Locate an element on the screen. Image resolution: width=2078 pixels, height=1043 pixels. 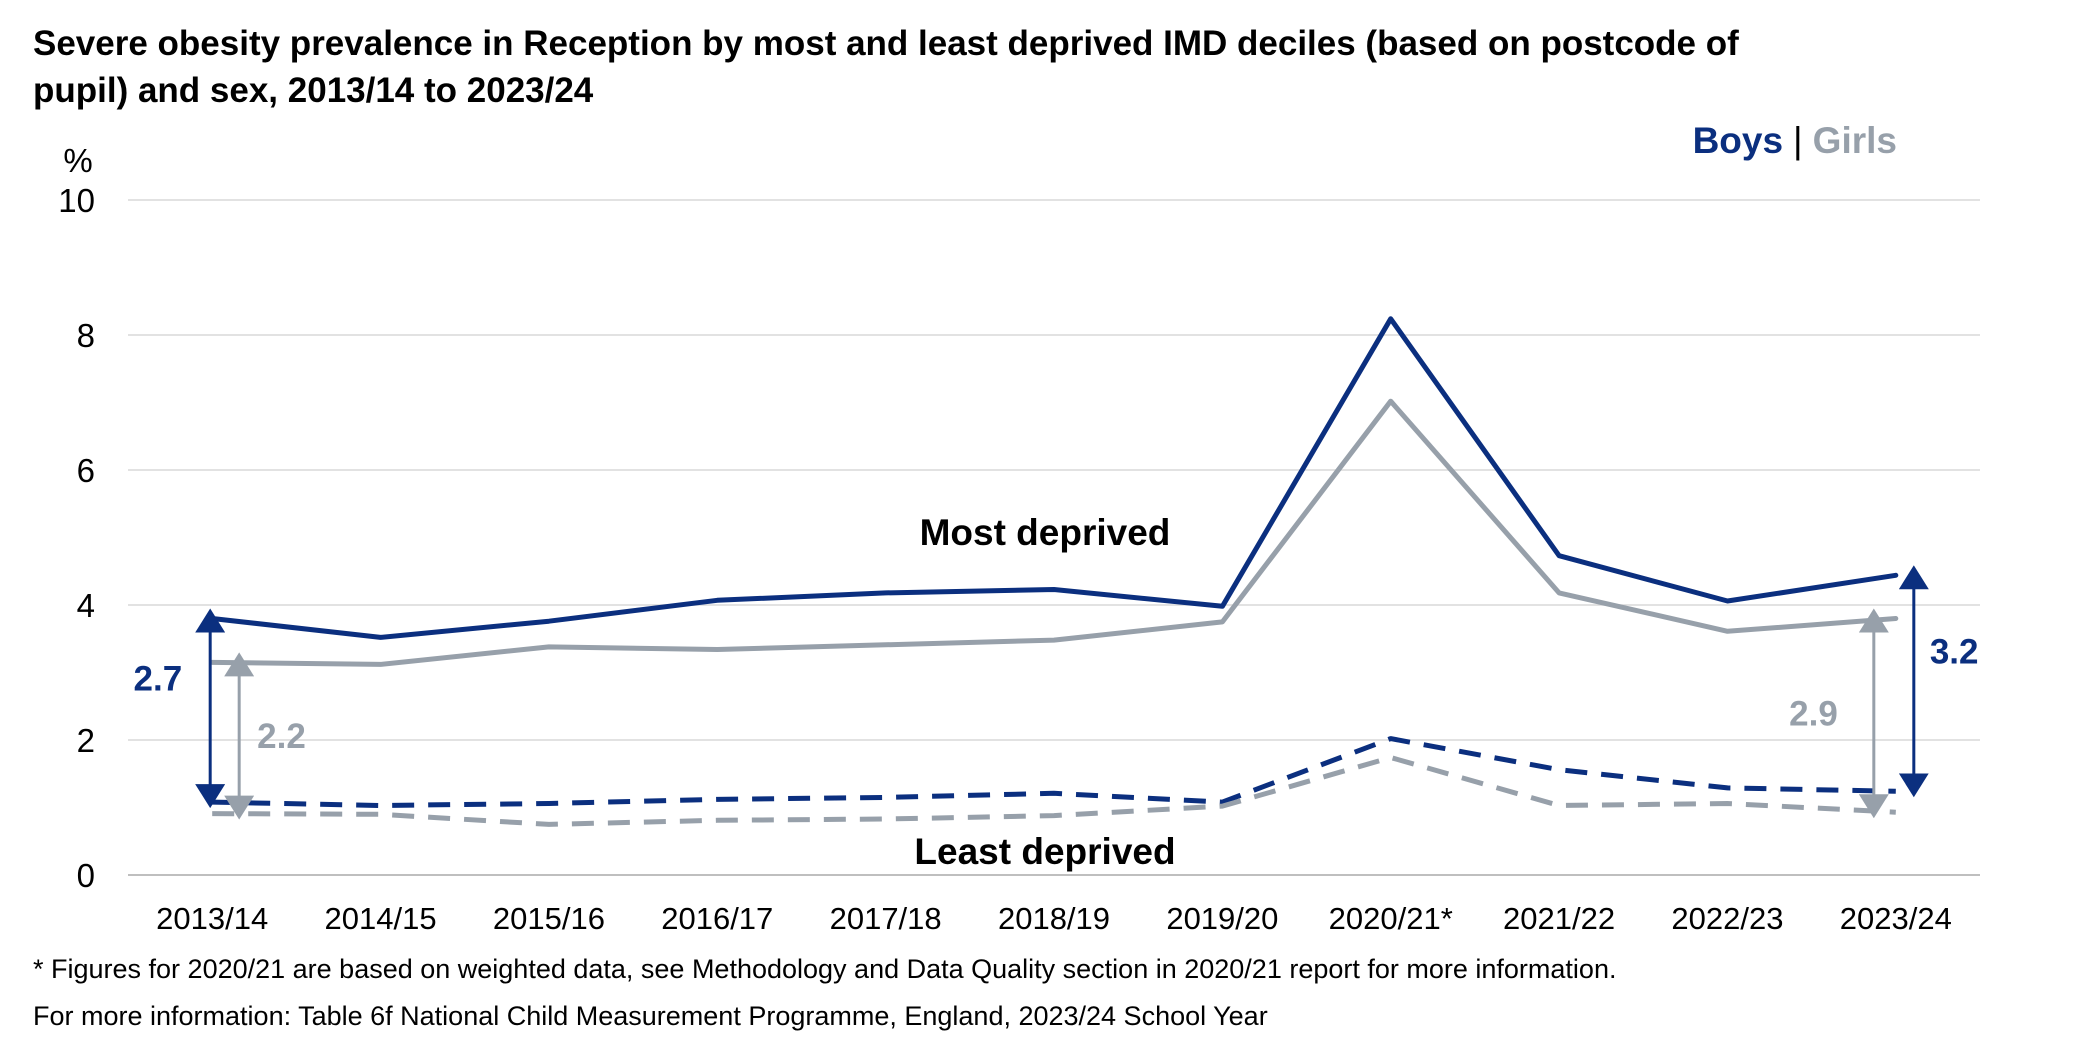
legend-boys: Boys is located at coordinates (1738, 140).